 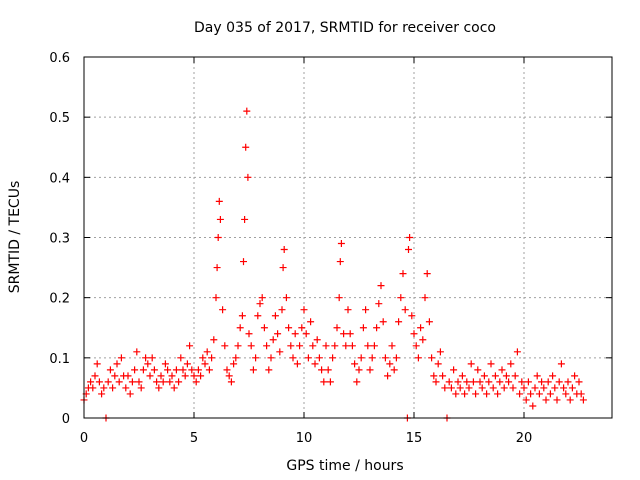 What do you see at coordinates (414, 438) in the screenshot?
I see `x-tick-label: 15` at bounding box center [414, 438].